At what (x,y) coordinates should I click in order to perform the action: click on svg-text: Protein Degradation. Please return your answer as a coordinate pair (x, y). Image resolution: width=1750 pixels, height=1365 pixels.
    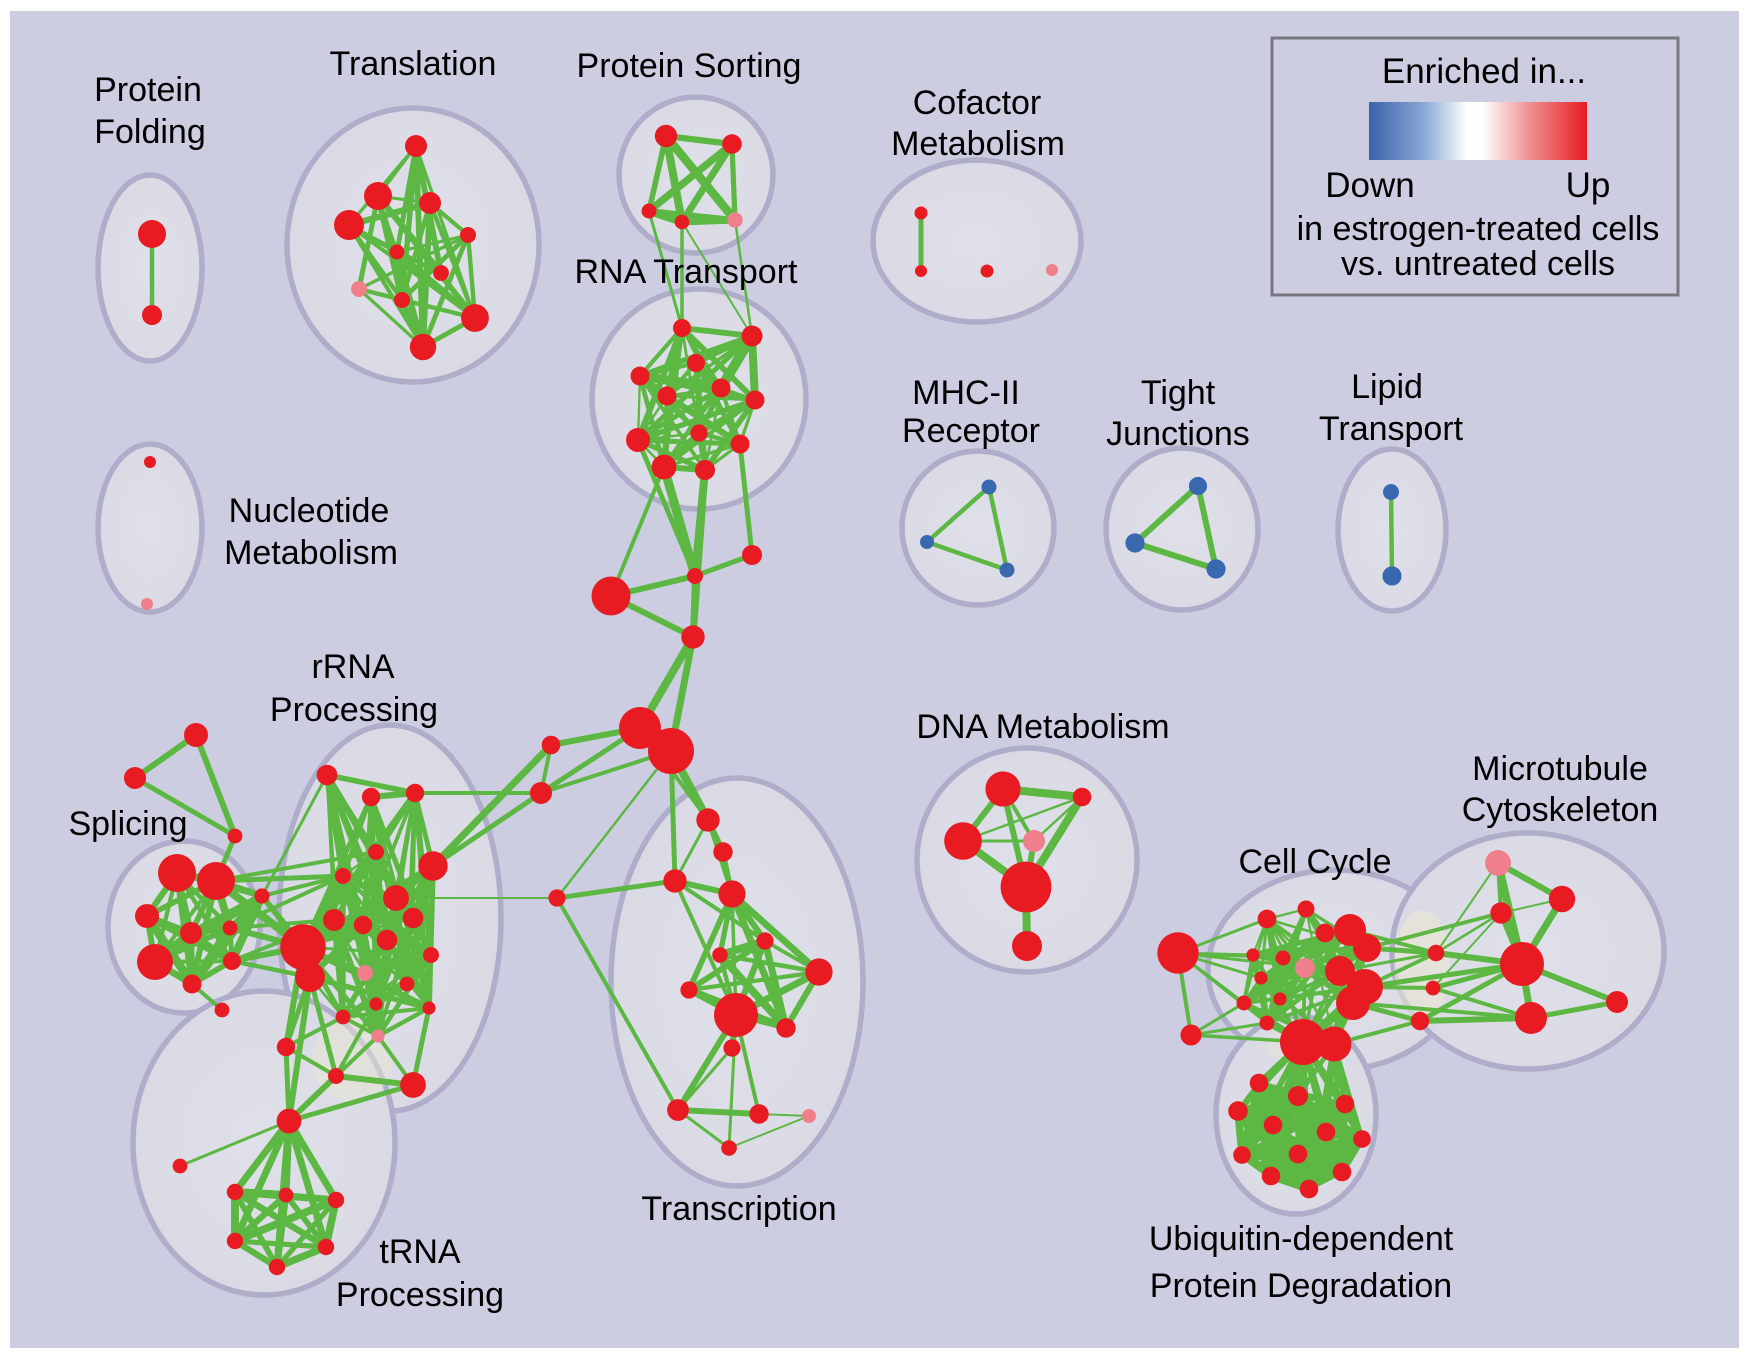
    Looking at the image, I should click on (1301, 1286).